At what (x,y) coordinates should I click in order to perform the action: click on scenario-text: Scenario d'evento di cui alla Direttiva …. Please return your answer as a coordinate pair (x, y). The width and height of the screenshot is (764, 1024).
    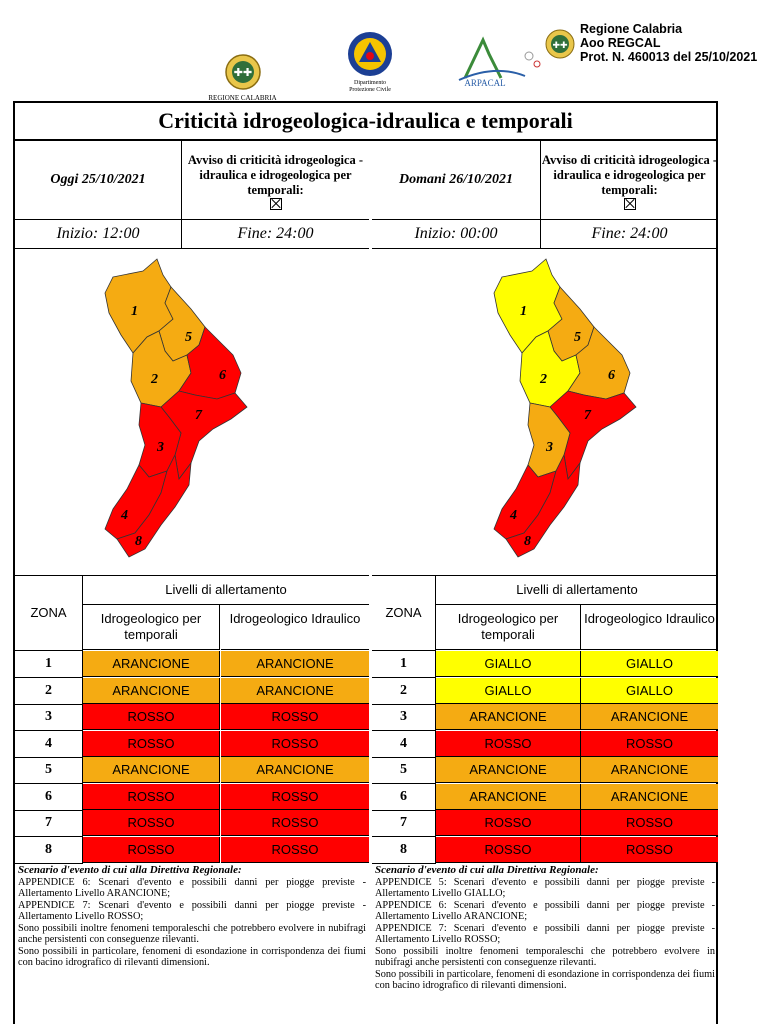
    Looking at the image, I should click on (192, 916).